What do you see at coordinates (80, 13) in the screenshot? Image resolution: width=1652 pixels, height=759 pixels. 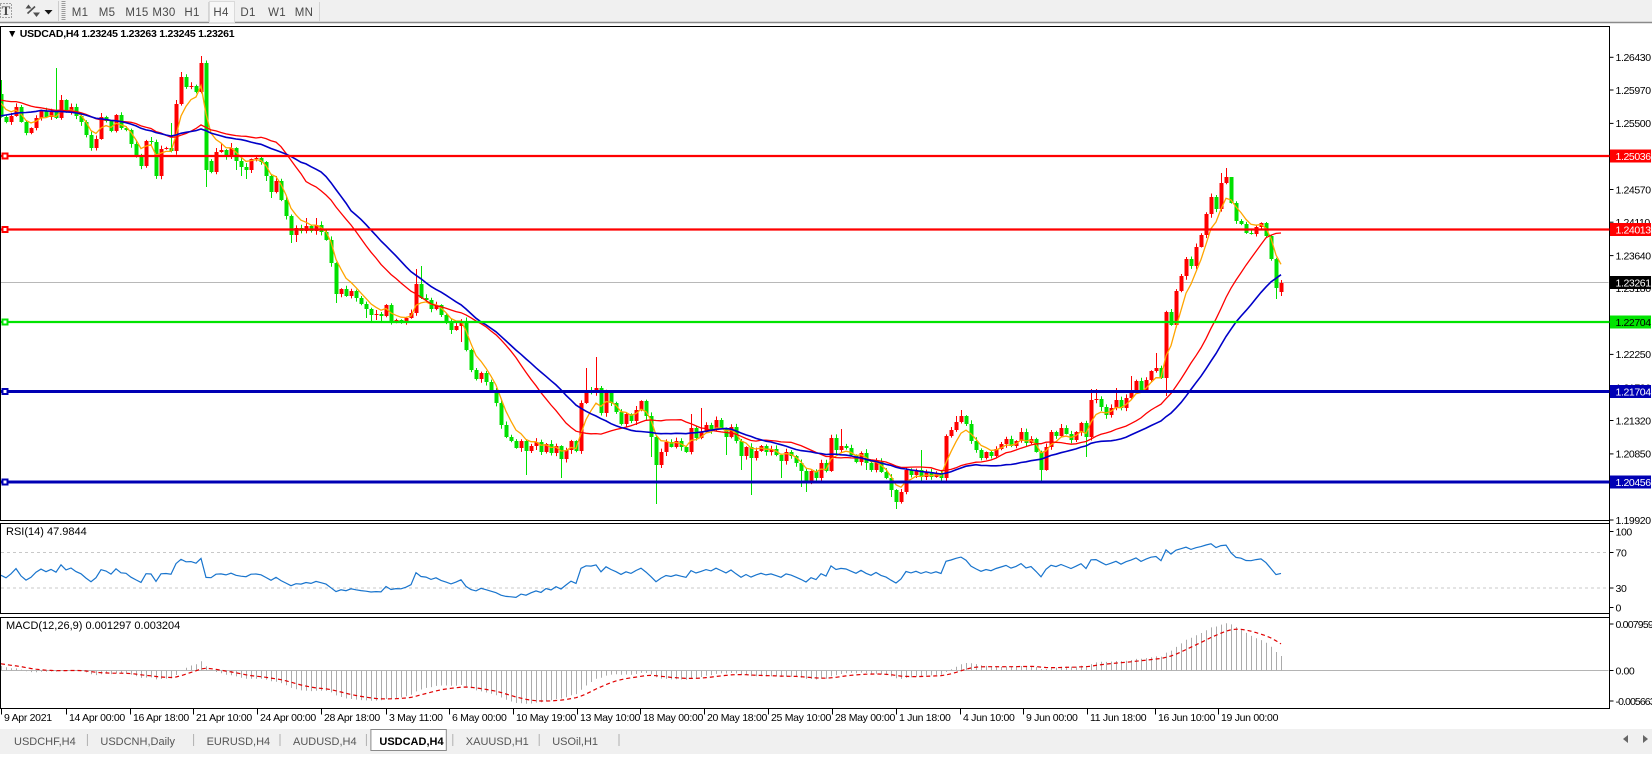 I see `svg-text: M1` at bounding box center [80, 13].